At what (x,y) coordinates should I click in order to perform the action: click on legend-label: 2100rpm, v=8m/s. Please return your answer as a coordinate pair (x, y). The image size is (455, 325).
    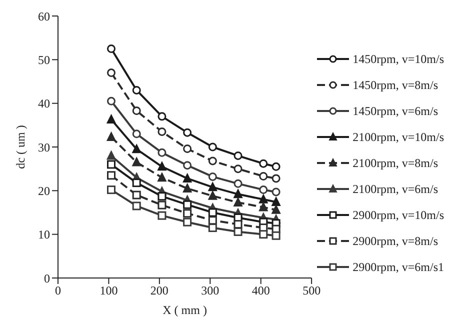
    Looking at the image, I should click on (395, 163).